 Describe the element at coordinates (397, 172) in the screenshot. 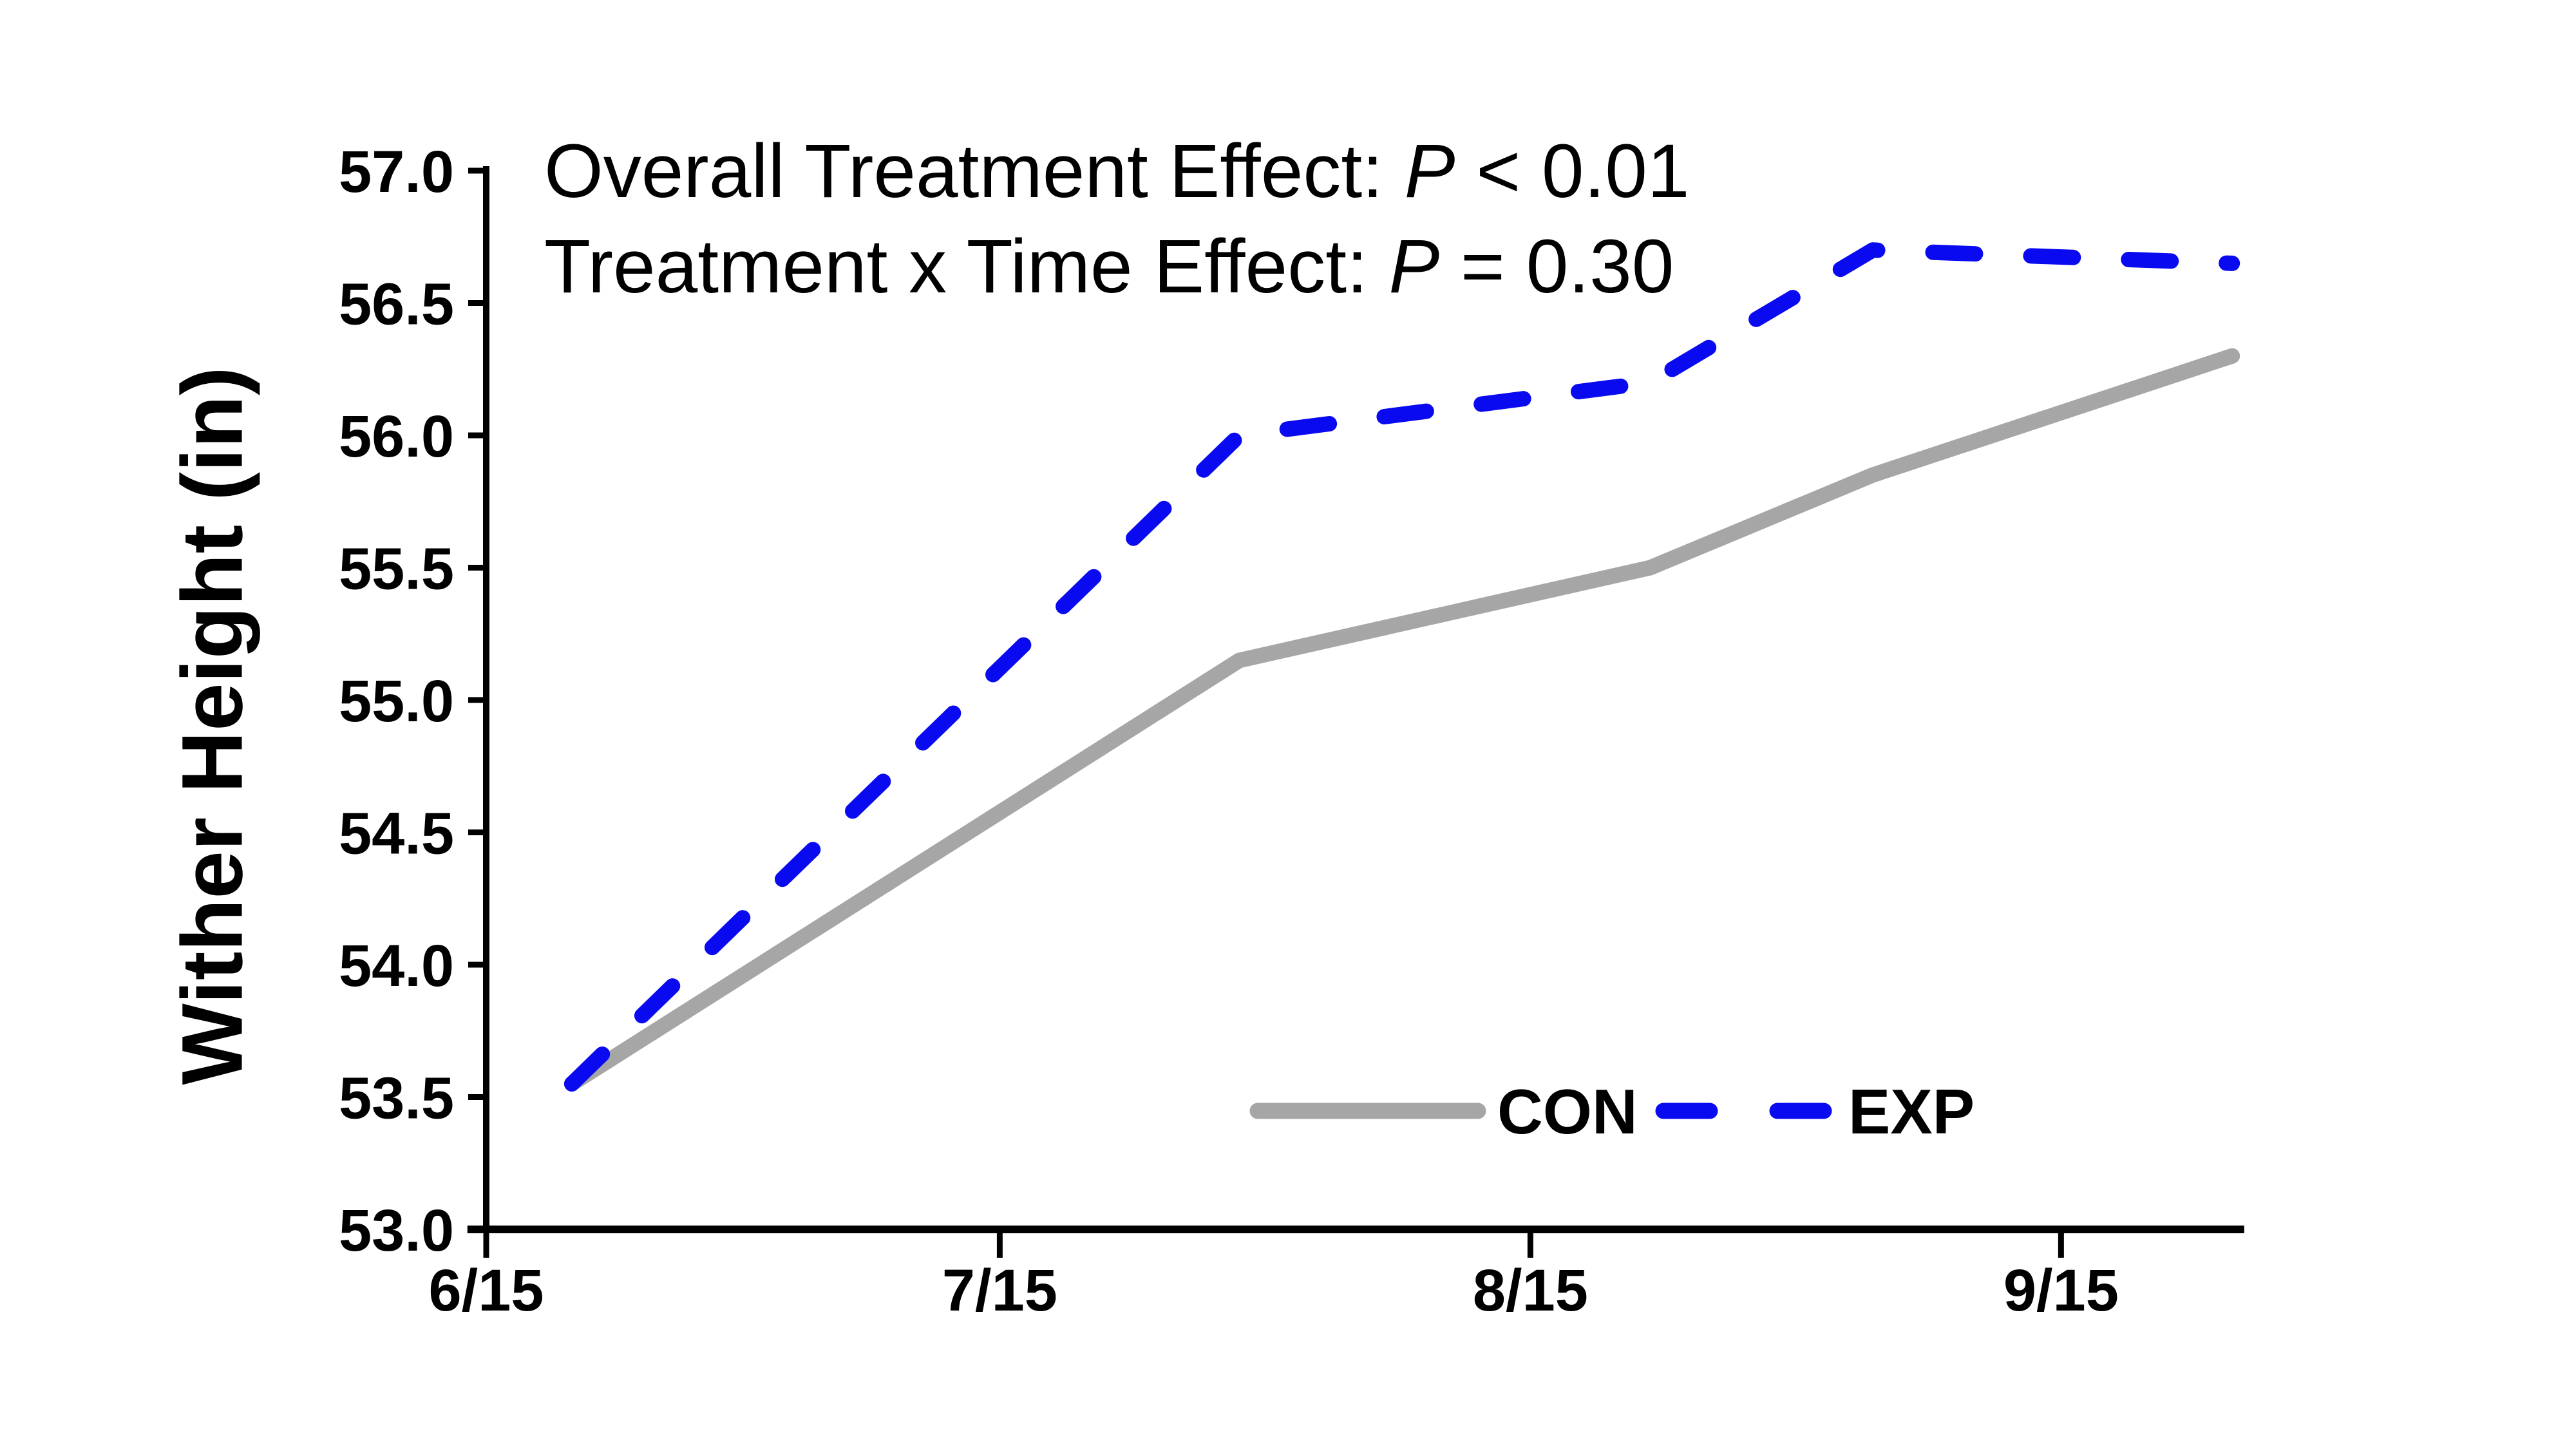

I see `y-tick-label: 57.0` at that location.